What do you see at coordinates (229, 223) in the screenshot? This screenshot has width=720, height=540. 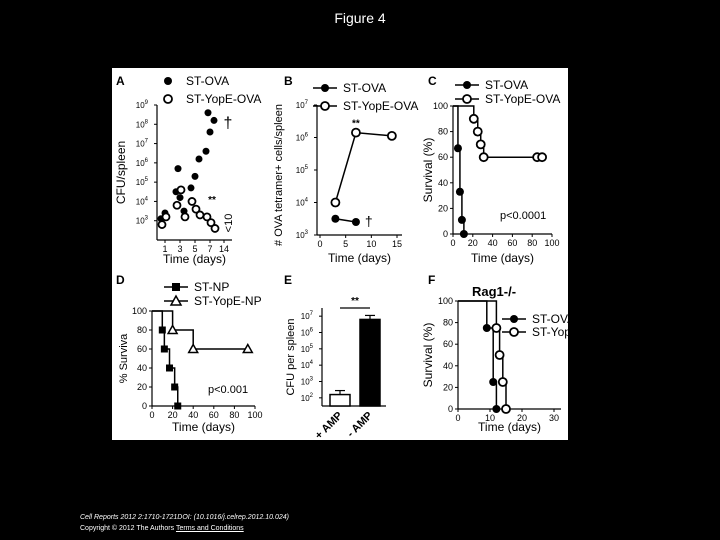 I see `panel-a-annotation-detection-limit: <10` at bounding box center [229, 223].